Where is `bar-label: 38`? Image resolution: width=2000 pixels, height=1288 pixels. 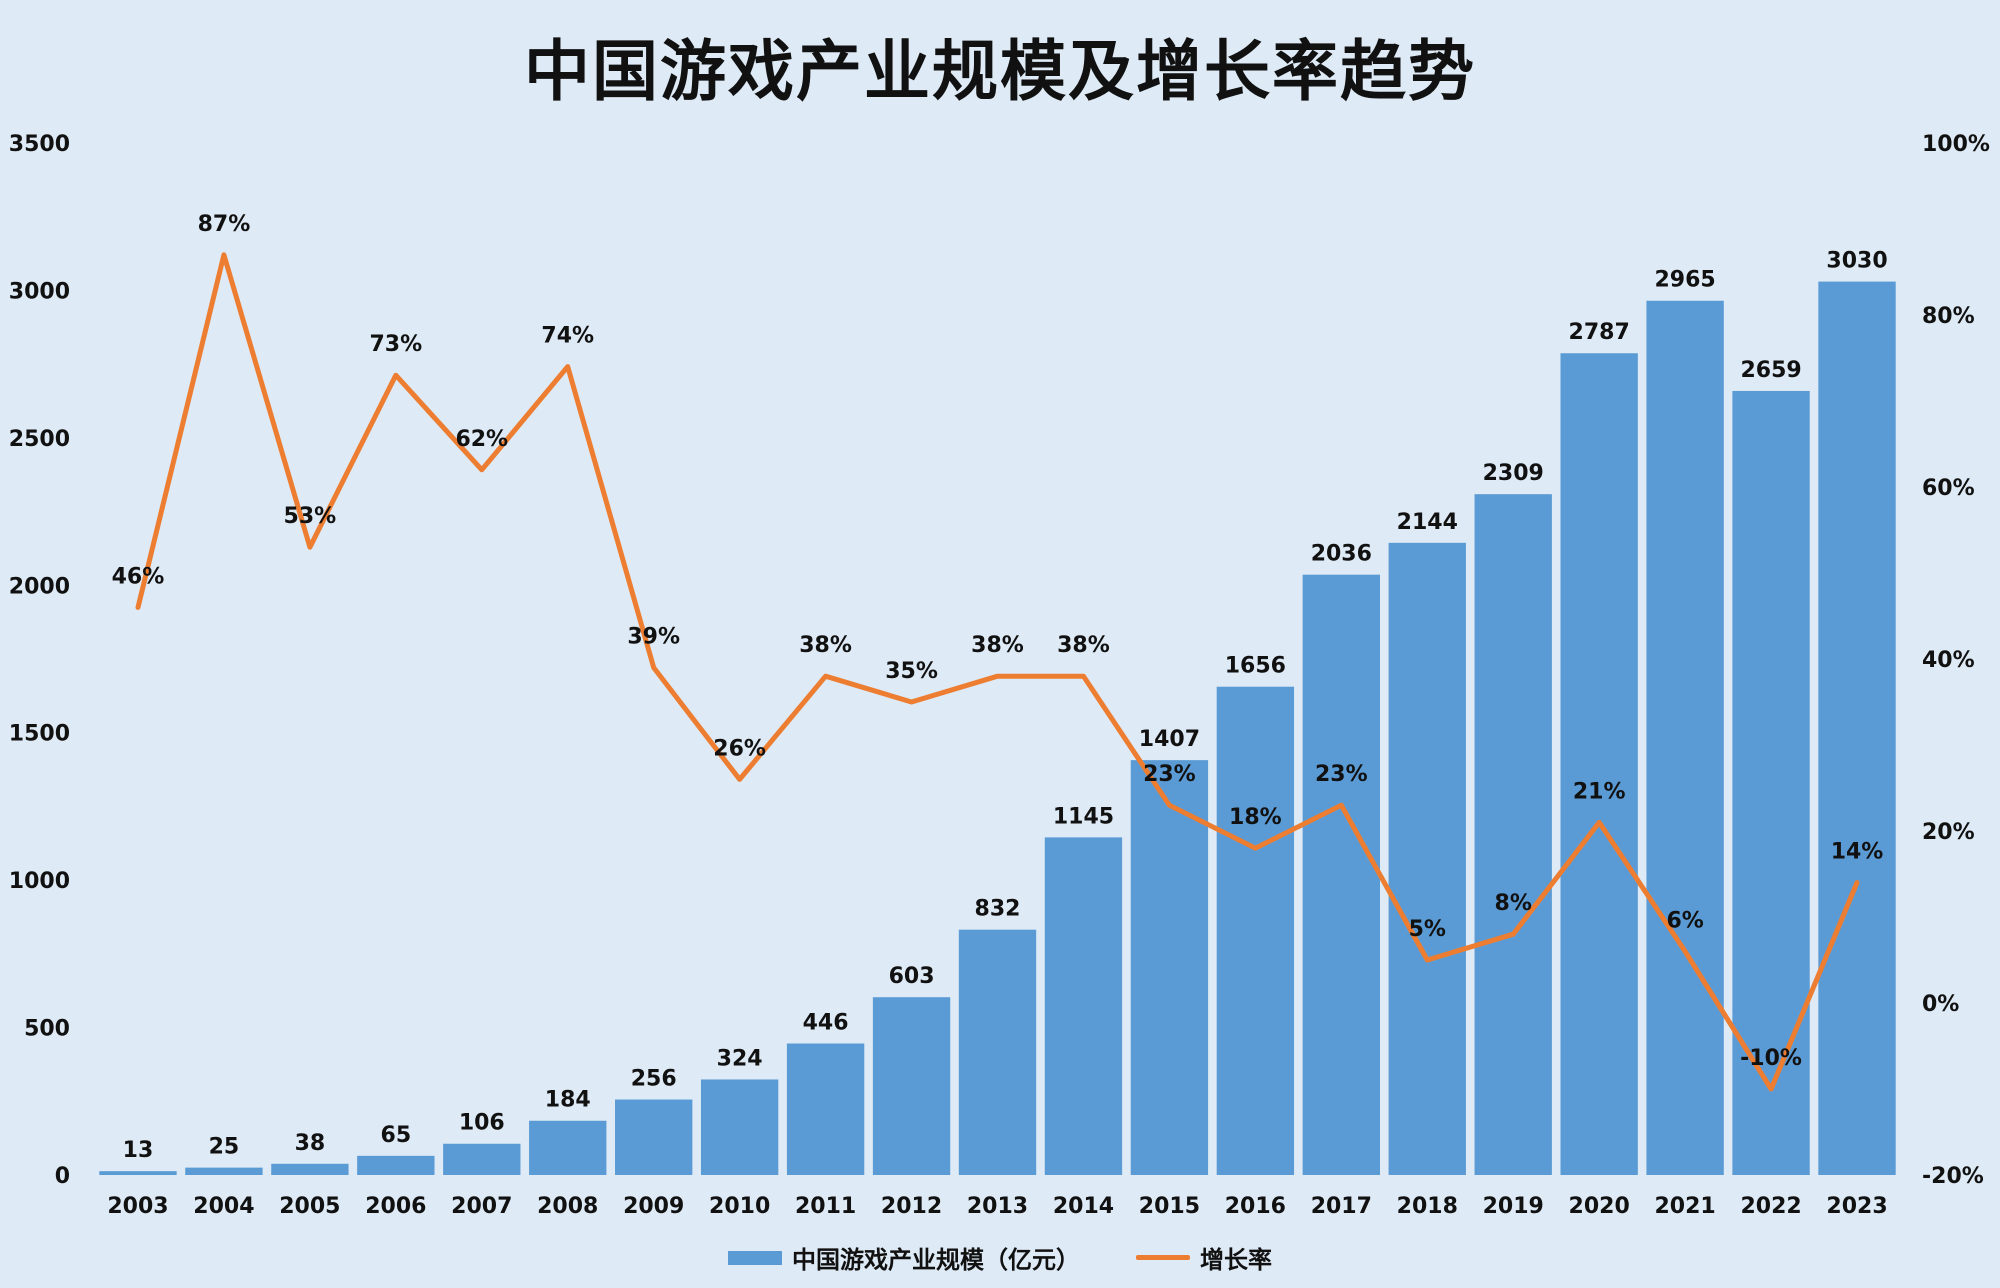
bar-label: 38 is located at coordinates (310, 1143).